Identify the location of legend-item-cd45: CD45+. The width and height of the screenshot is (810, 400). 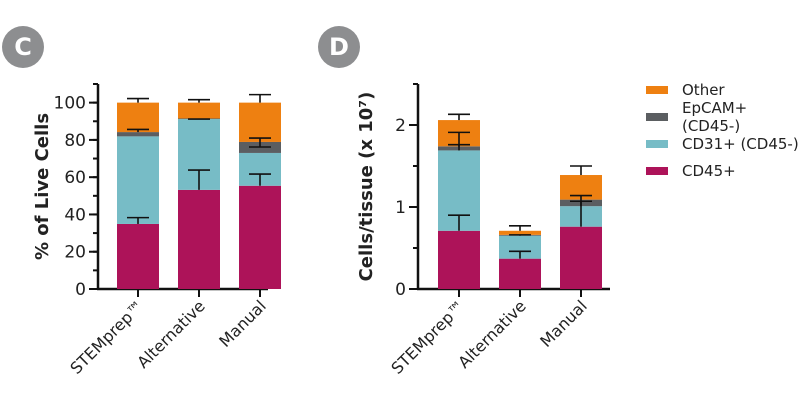
(728, 170).